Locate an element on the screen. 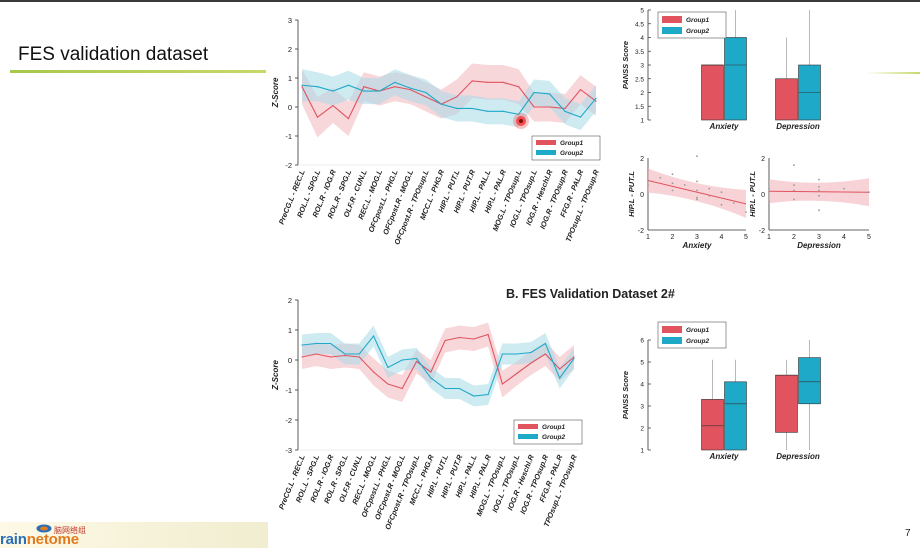 The height and width of the screenshot is (548, 920). logo-text-part2: netome is located at coordinates (52, 539).